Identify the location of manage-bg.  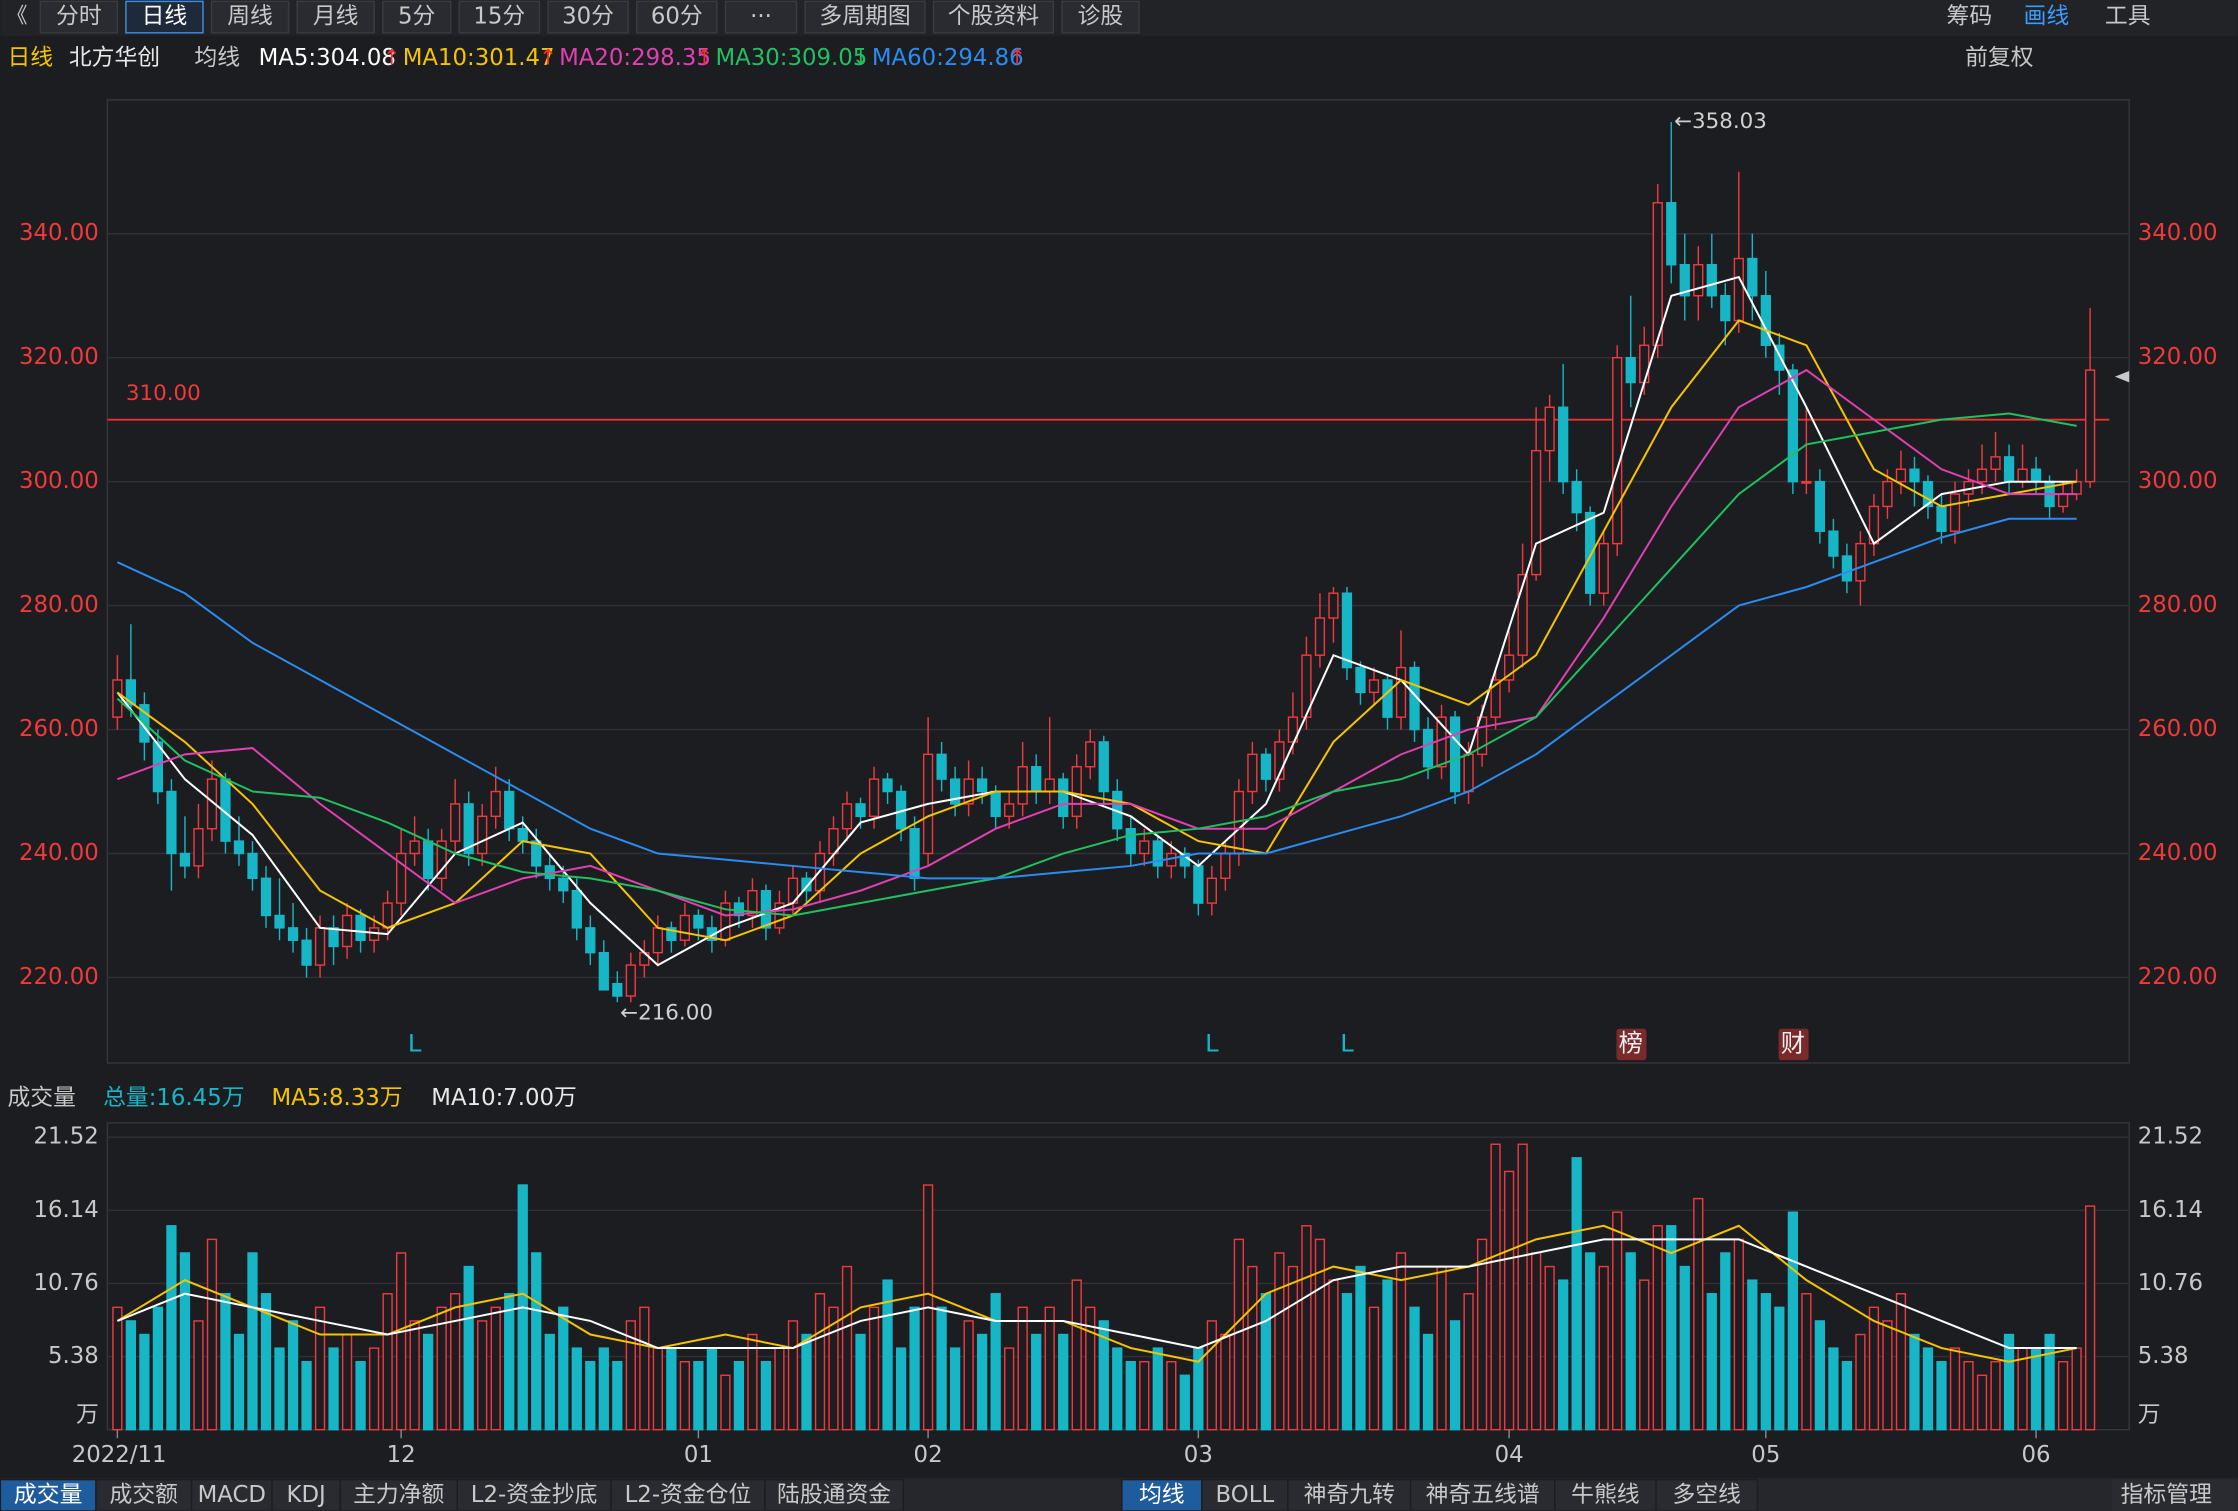
(2175, 1495).